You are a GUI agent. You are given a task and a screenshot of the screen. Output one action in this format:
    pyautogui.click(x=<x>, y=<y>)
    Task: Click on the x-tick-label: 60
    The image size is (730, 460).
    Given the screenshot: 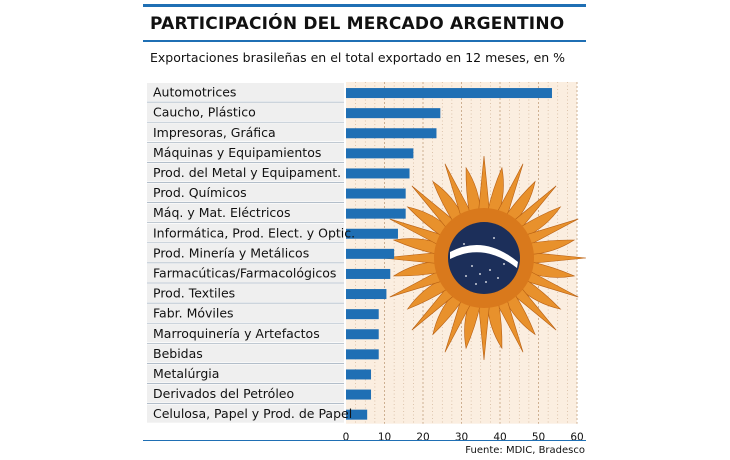 What is the action you would take?
    pyautogui.click(x=576, y=438)
    